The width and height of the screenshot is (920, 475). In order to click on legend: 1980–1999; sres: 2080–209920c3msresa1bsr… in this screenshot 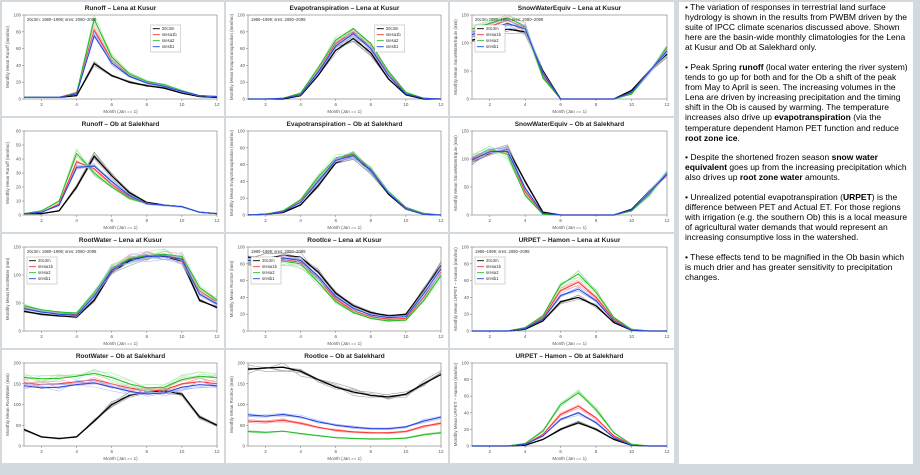, I will do `click(278, 267)`.